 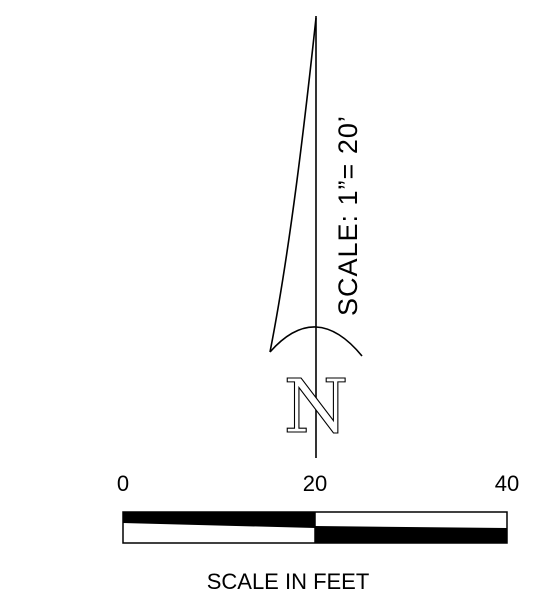 I want to click on north-arrow-arc, so click(x=316, y=341).